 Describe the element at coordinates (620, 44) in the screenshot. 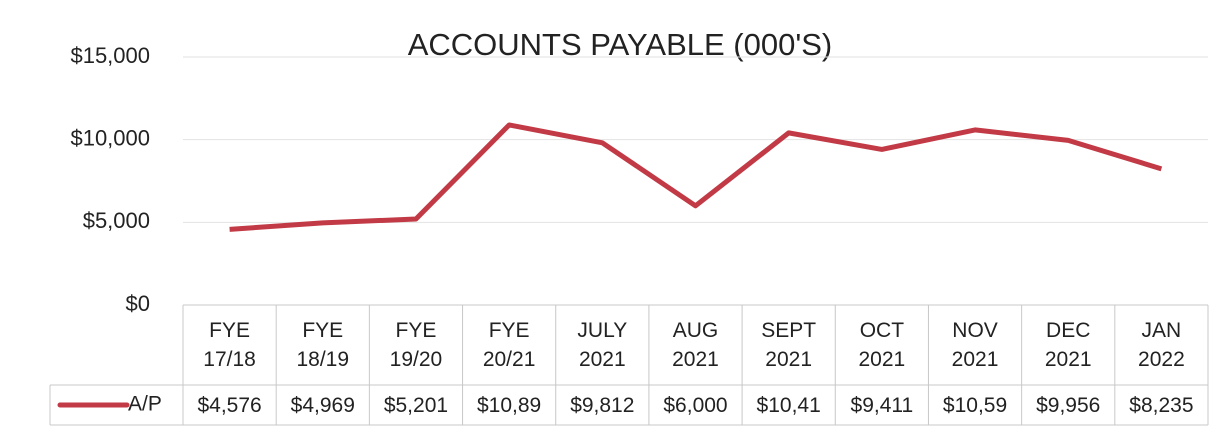

I see `chart-title: ACCOUNTS PAYABLE (000'S)` at that location.